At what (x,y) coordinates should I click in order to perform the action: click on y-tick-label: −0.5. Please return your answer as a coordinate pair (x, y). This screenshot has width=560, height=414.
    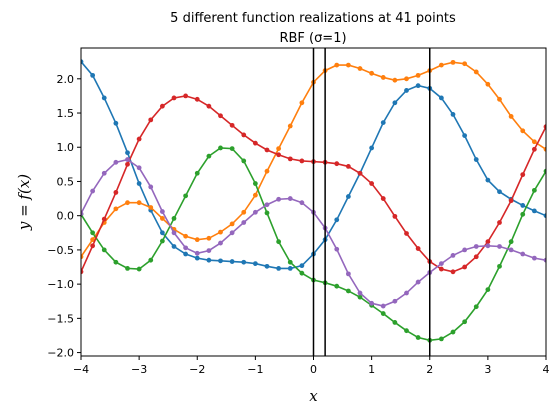
    Looking at the image, I should click on (60, 250).